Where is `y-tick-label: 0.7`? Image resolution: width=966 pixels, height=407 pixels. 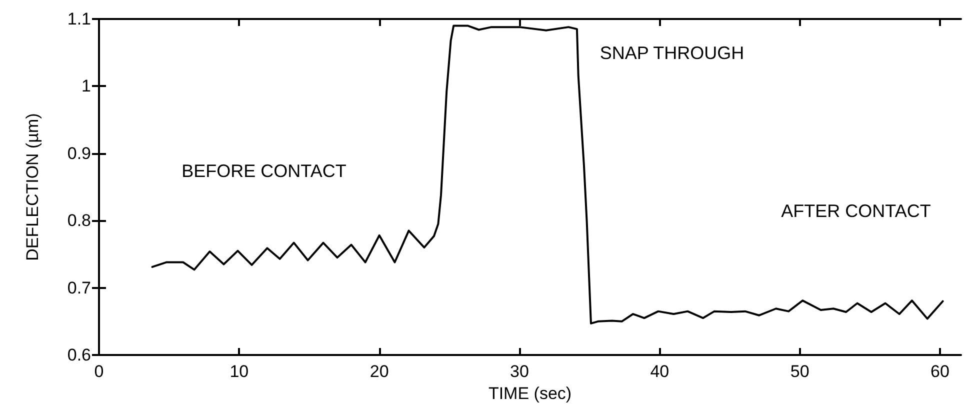 y-tick-label: 0.7 is located at coordinates (79, 288).